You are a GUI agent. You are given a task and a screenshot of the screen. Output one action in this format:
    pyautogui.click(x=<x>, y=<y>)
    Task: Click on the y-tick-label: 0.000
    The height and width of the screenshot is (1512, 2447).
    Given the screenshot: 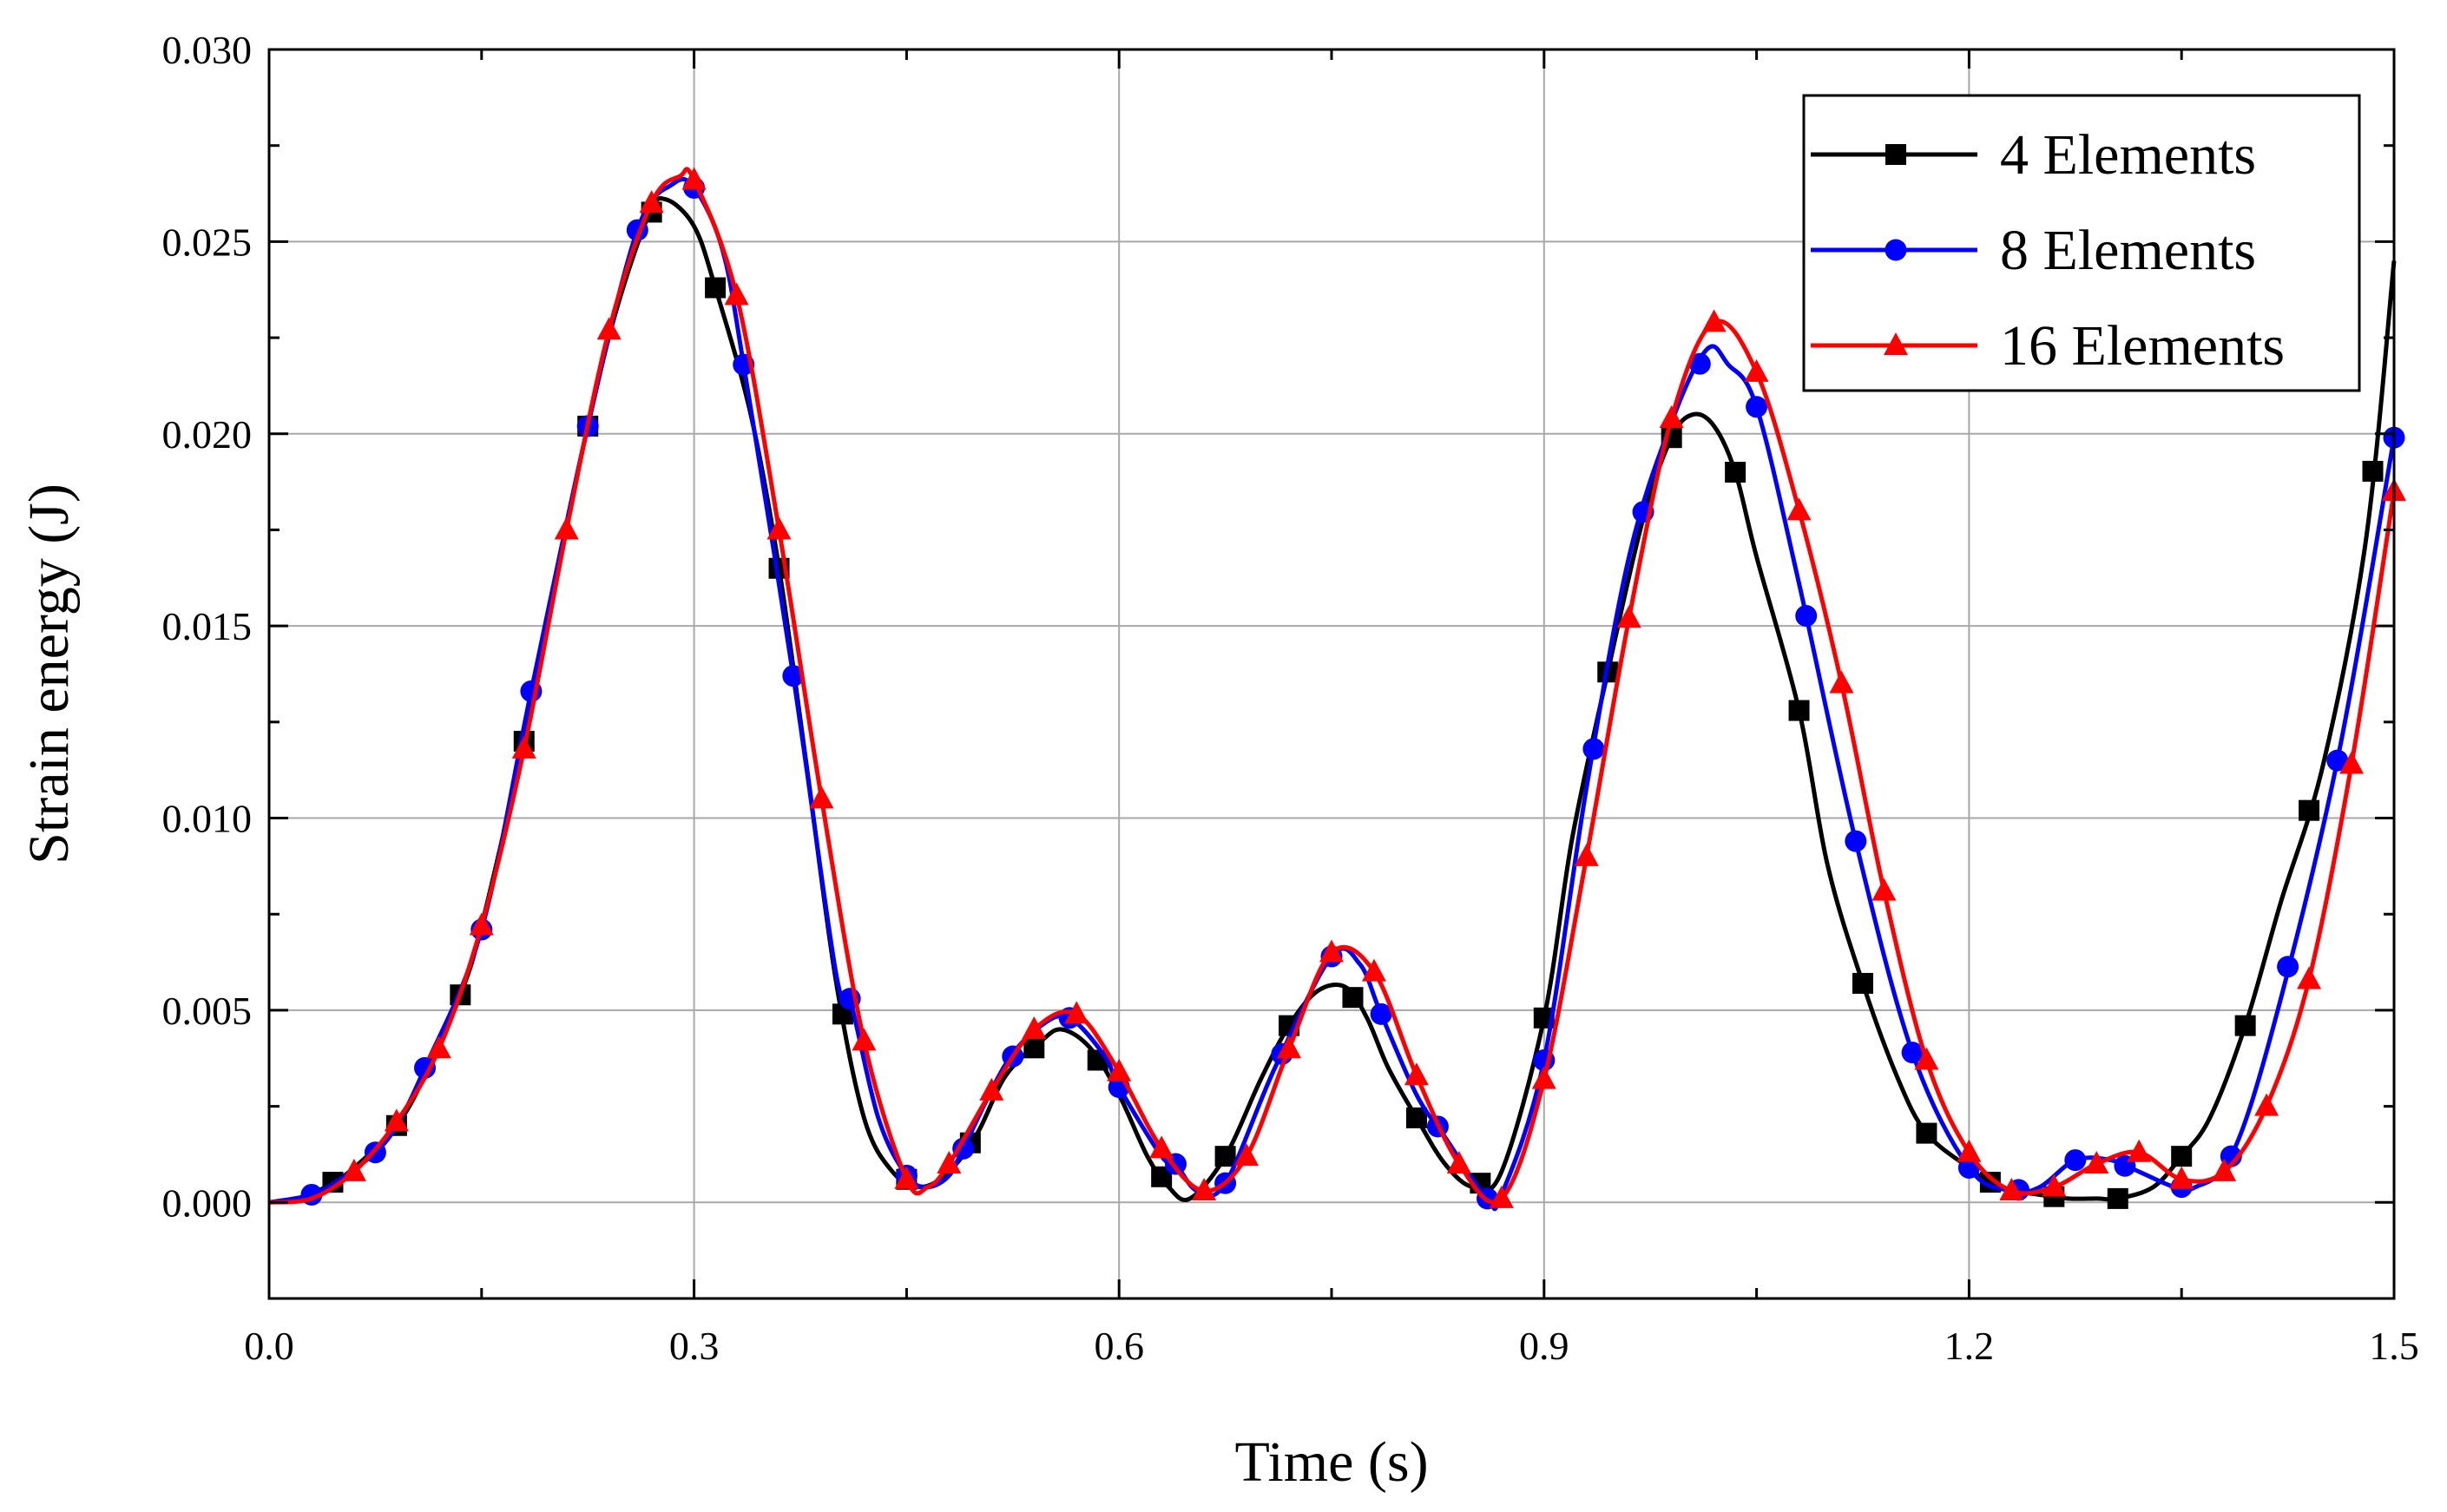 What is the action you would take?
    pyautogui.click(x=207, y=1202)
    